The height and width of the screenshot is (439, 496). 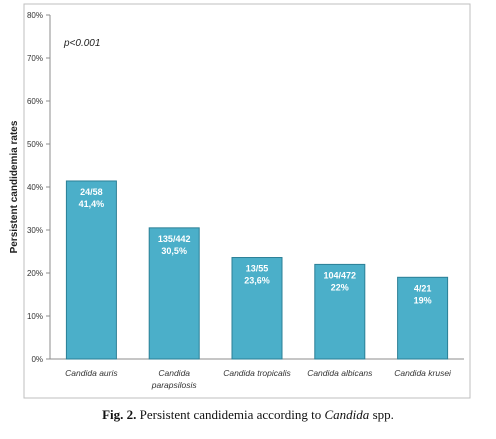 What do you see at coordinates (174, 239) in the screenshot?
I see `bar-data-label: 135/442` at bounding box center [174, 239].